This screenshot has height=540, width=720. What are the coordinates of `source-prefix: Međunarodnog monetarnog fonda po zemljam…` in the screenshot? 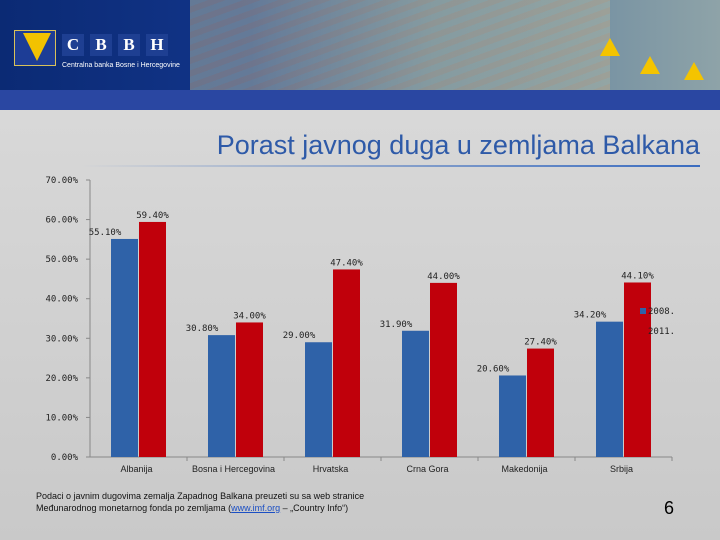 It's located at (134, 508).